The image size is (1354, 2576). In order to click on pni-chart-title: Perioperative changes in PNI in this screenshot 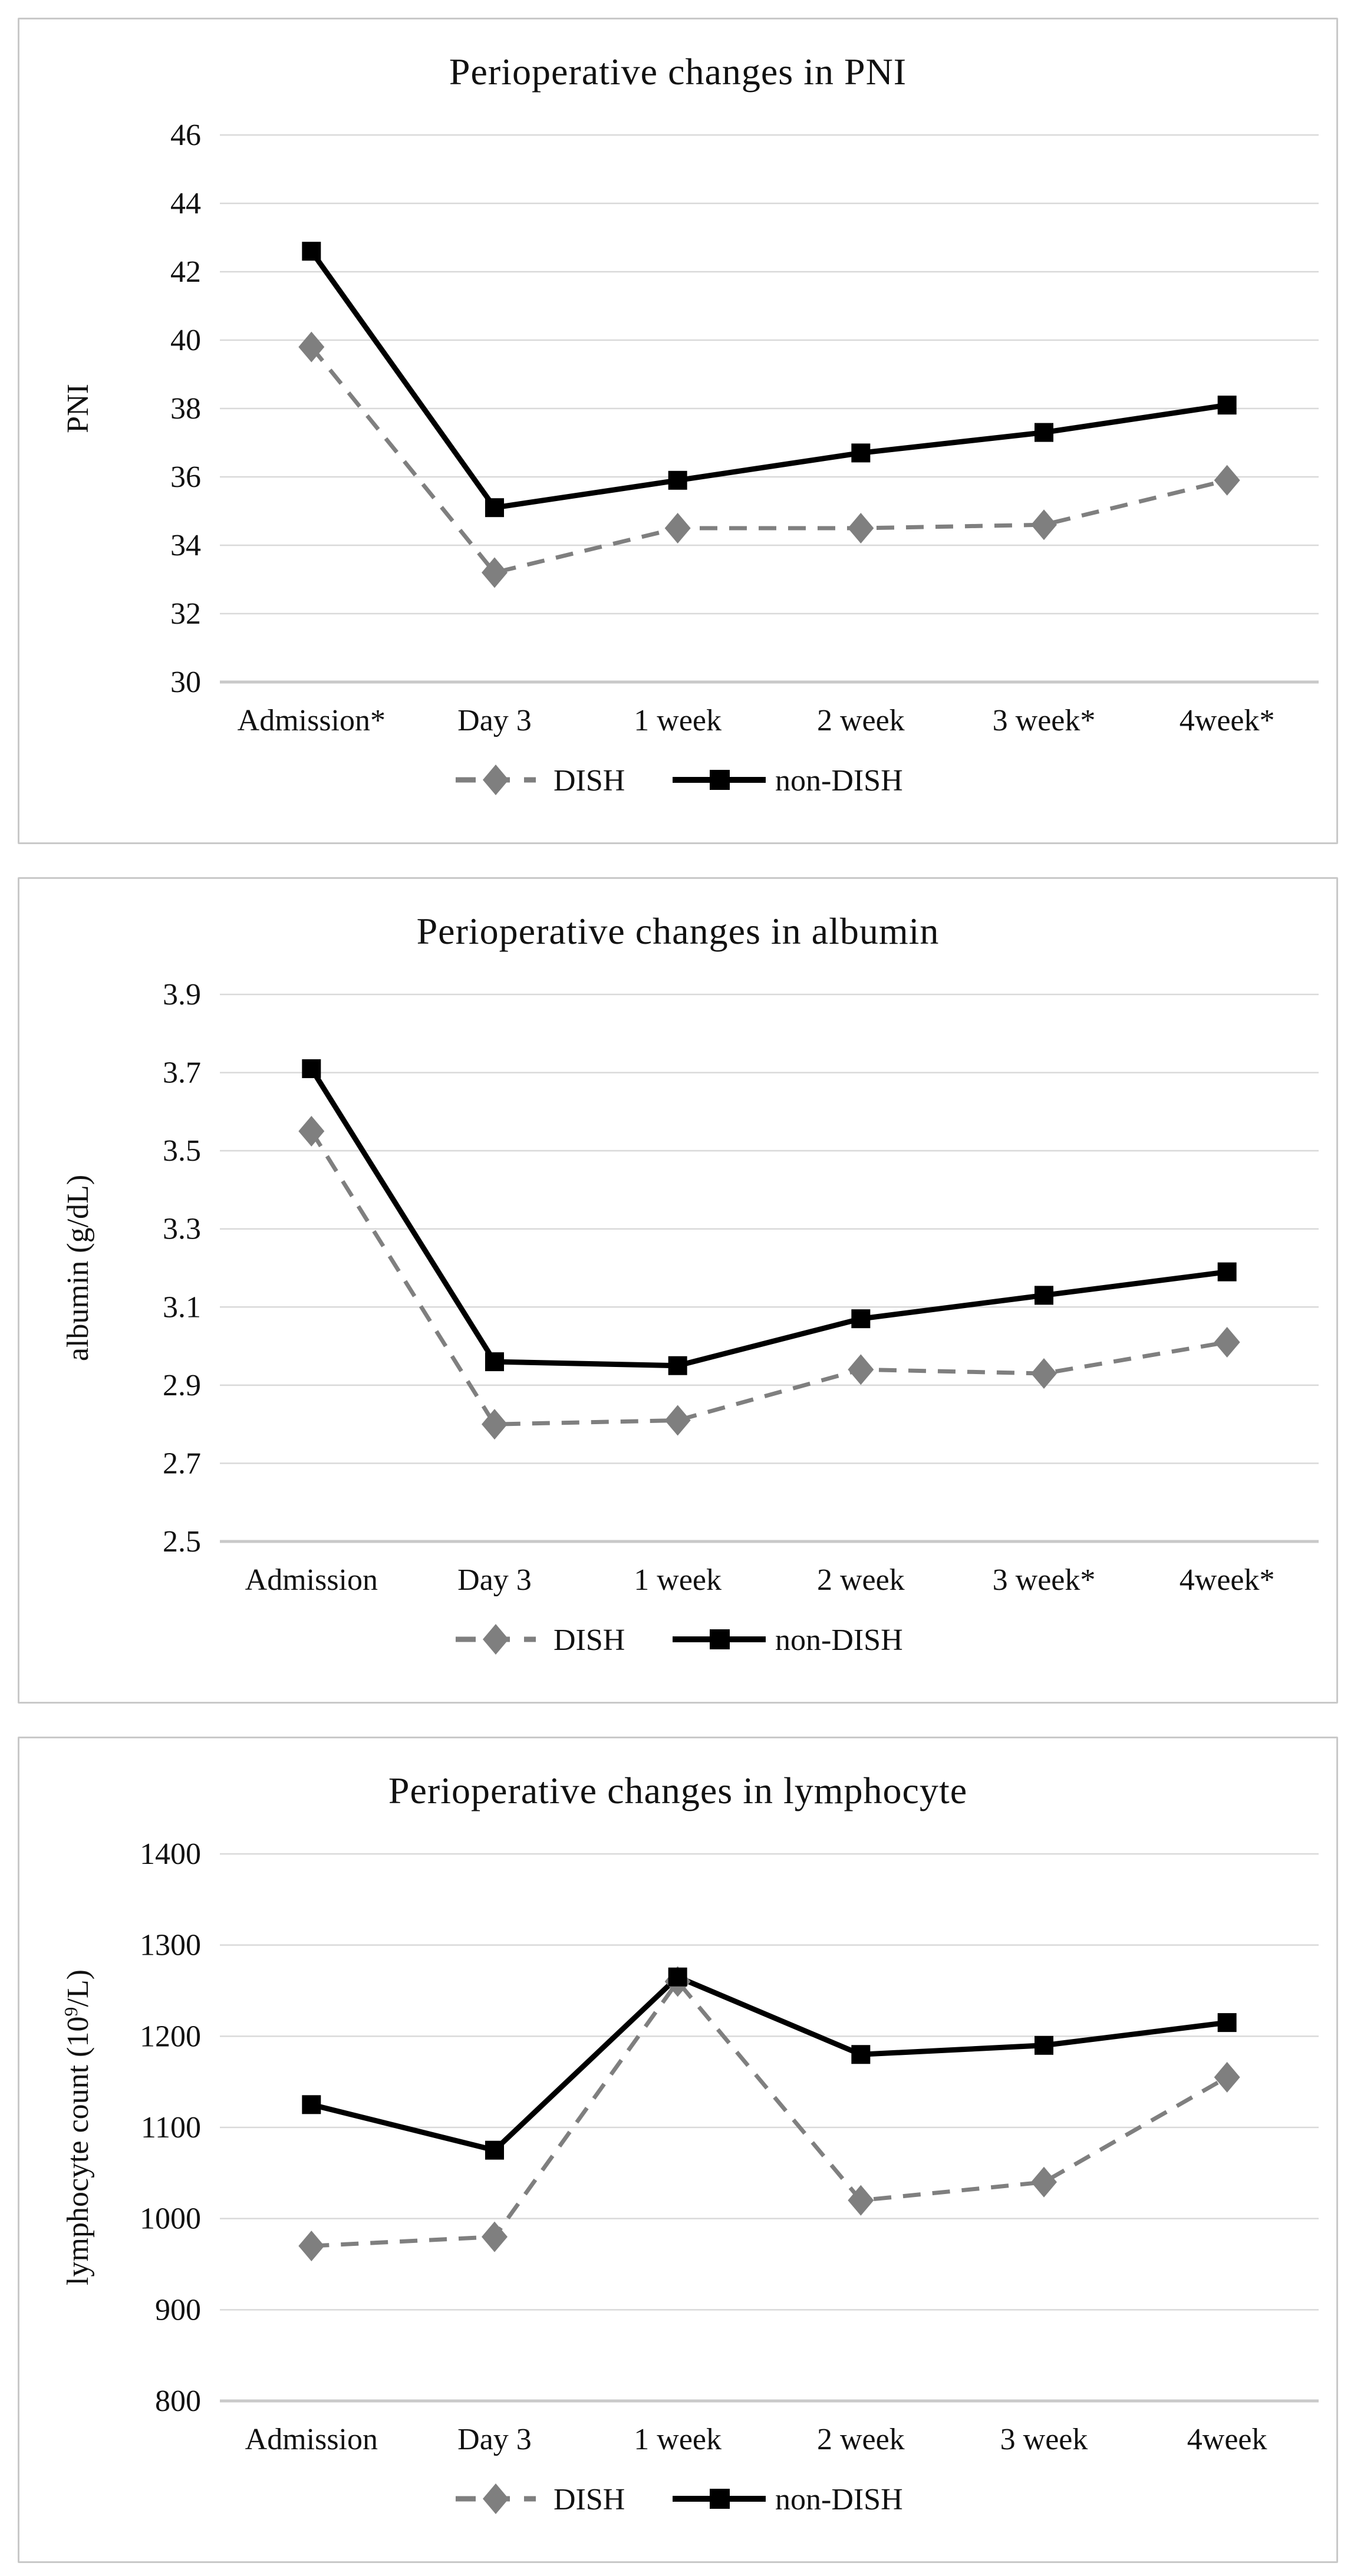, I will do `click(678, 72)`.